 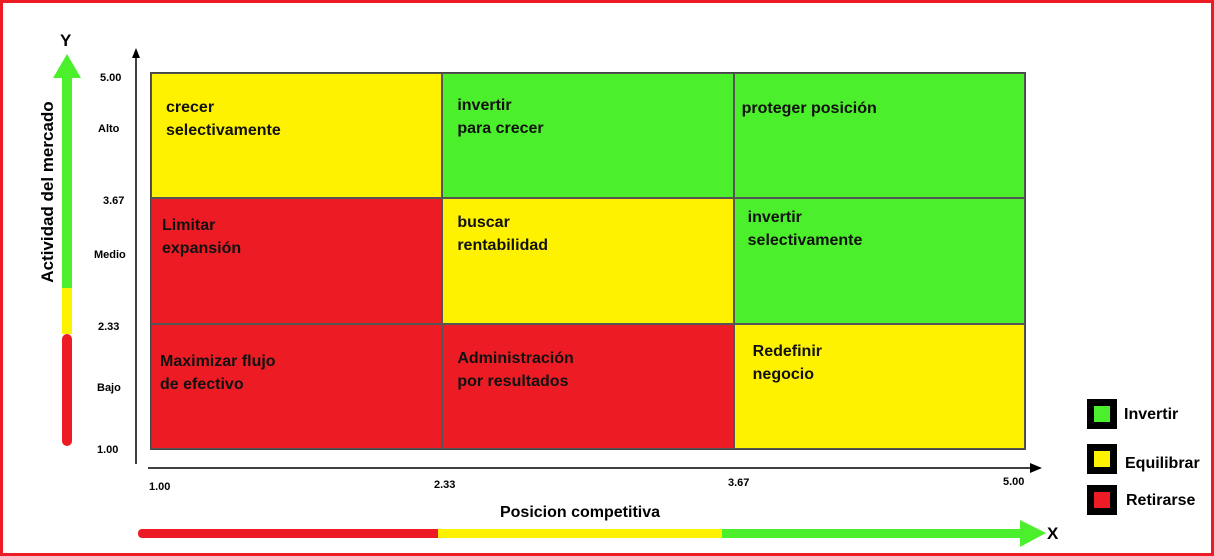 I want to click on matrix-cell: Administración por resultados, so click(x=588, y=386).